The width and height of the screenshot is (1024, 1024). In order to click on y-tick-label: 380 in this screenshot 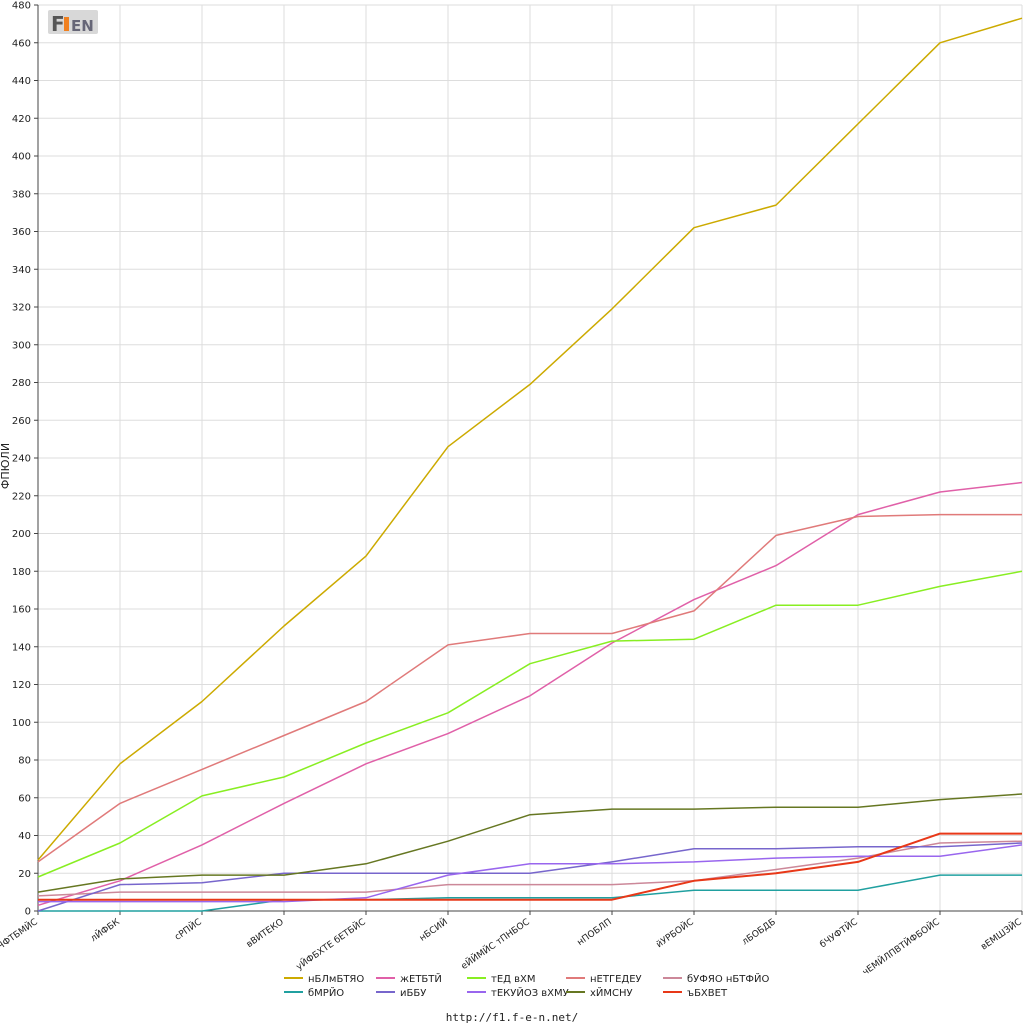, I will do `click(21, 194)`.